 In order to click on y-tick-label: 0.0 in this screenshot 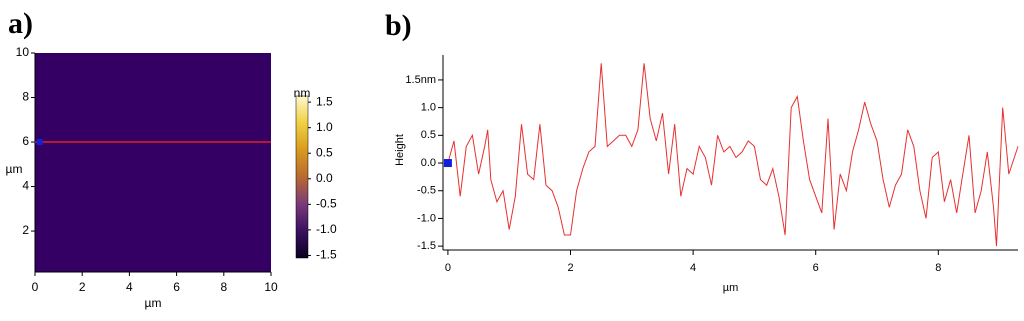, I will do `click(428, 163)`.